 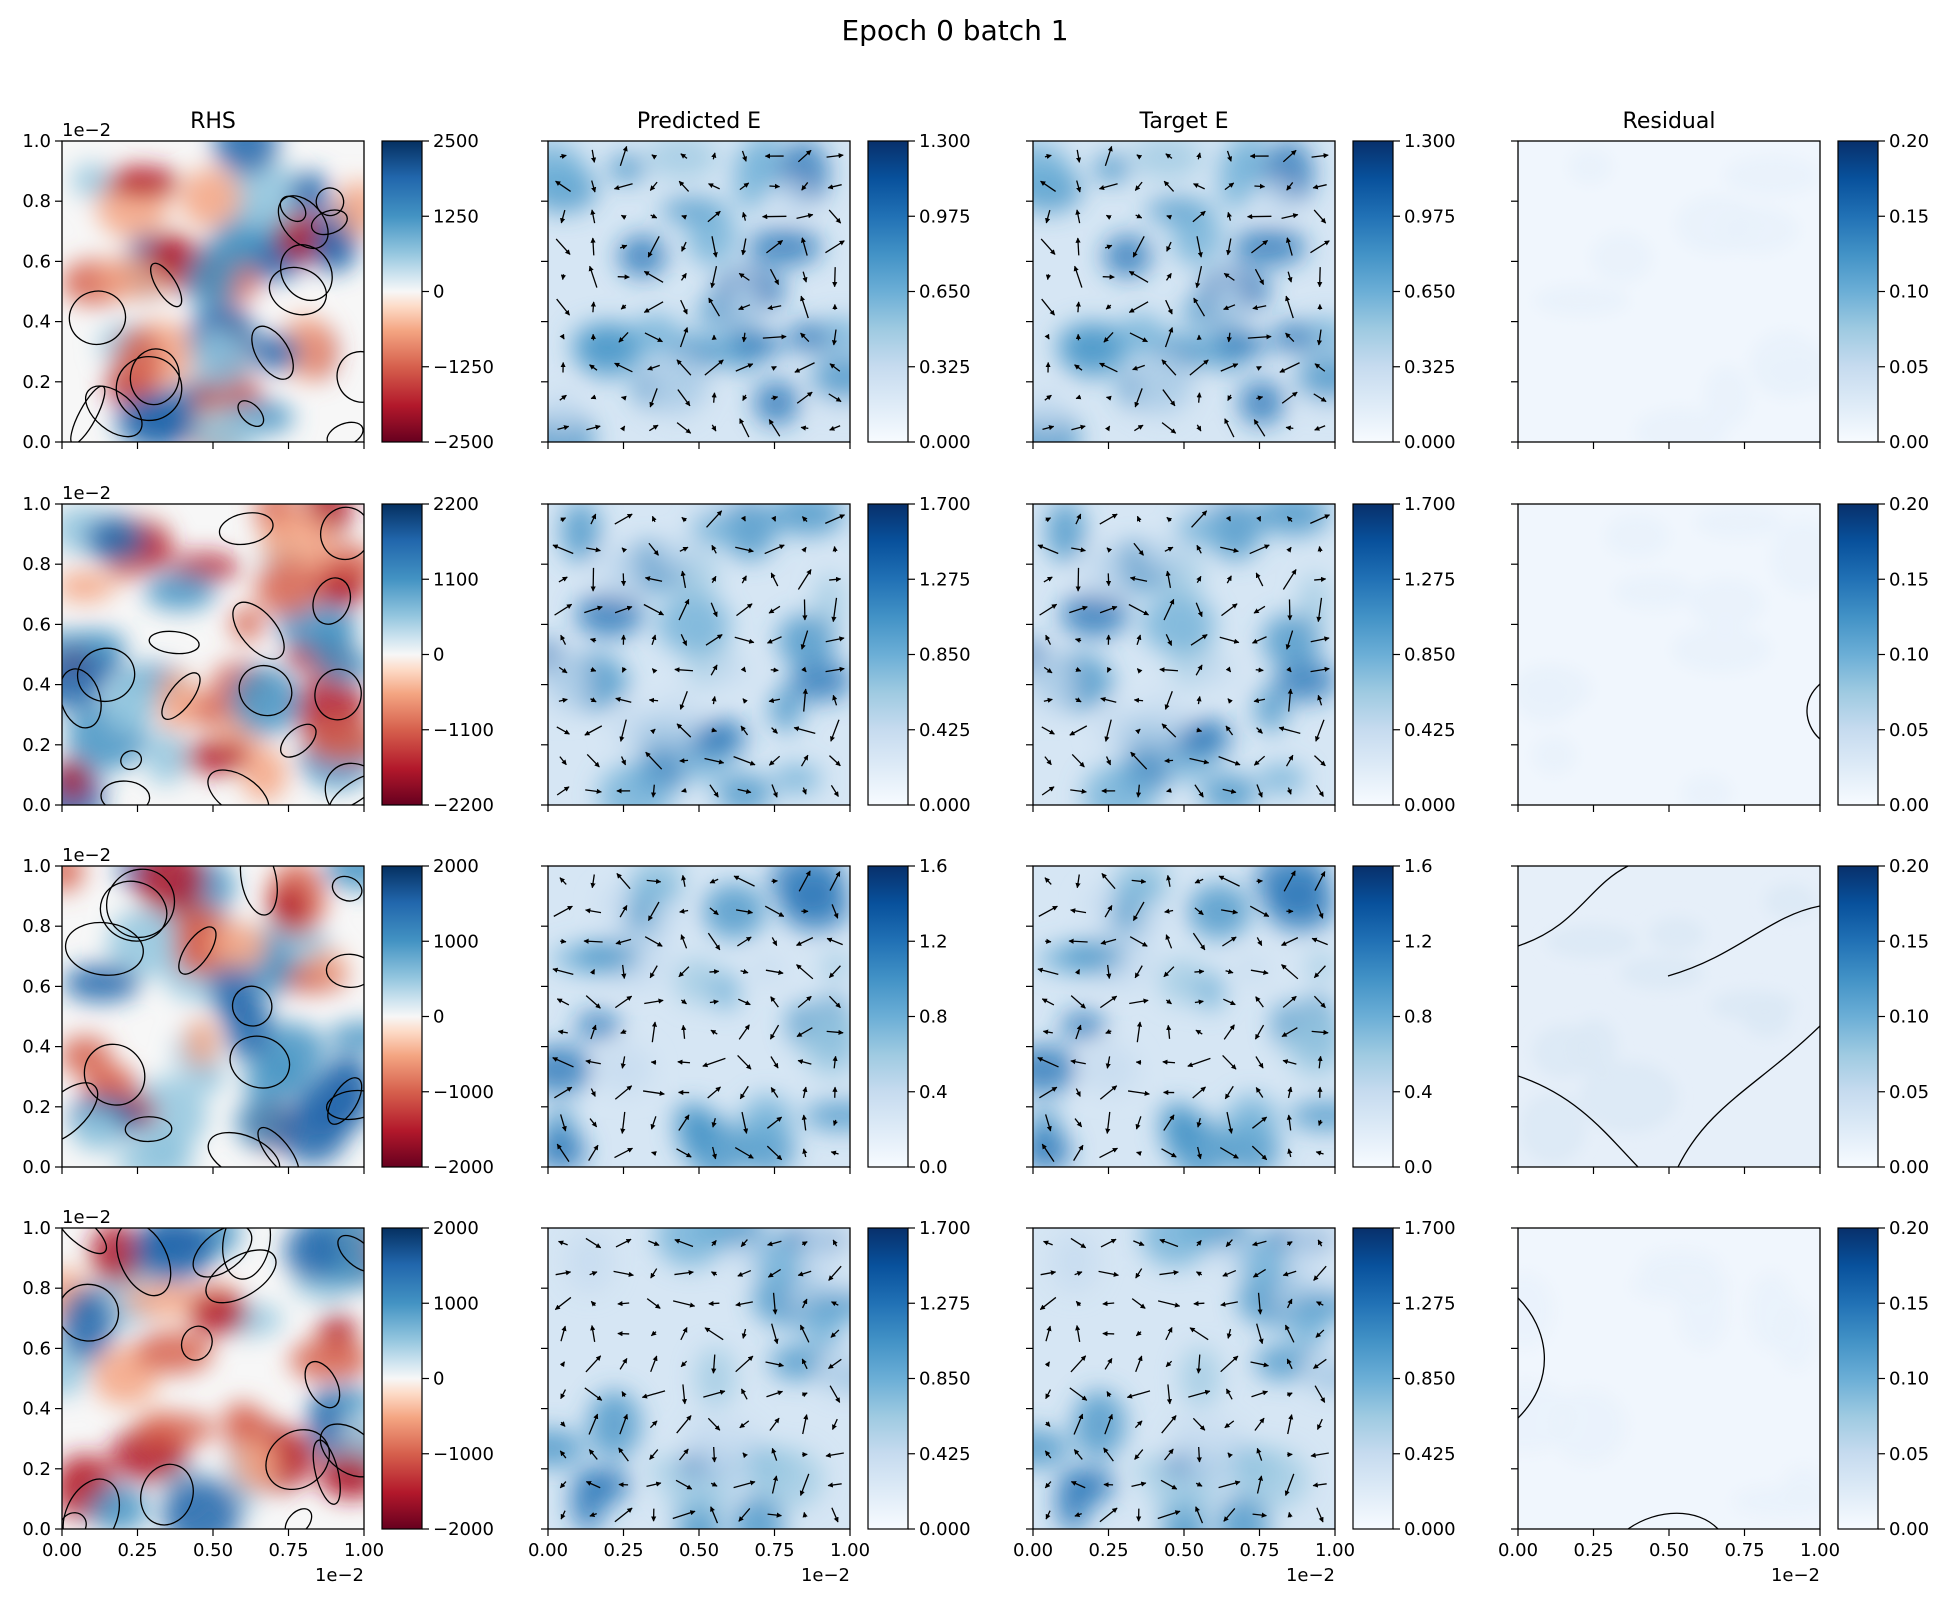 What do you see at coordinates (1883, 1379) in the screenshot?
I see `colorbar: 0.200.150.100.050.00` at bounding box center [1883, 1379].